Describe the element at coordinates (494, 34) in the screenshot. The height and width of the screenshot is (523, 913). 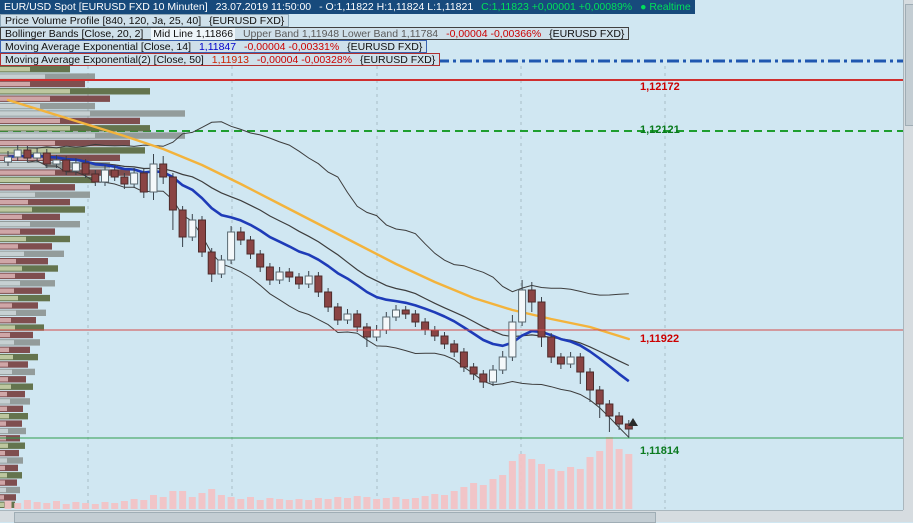
I see `indicator-change: -0,00004 -0,00366%` at that location.